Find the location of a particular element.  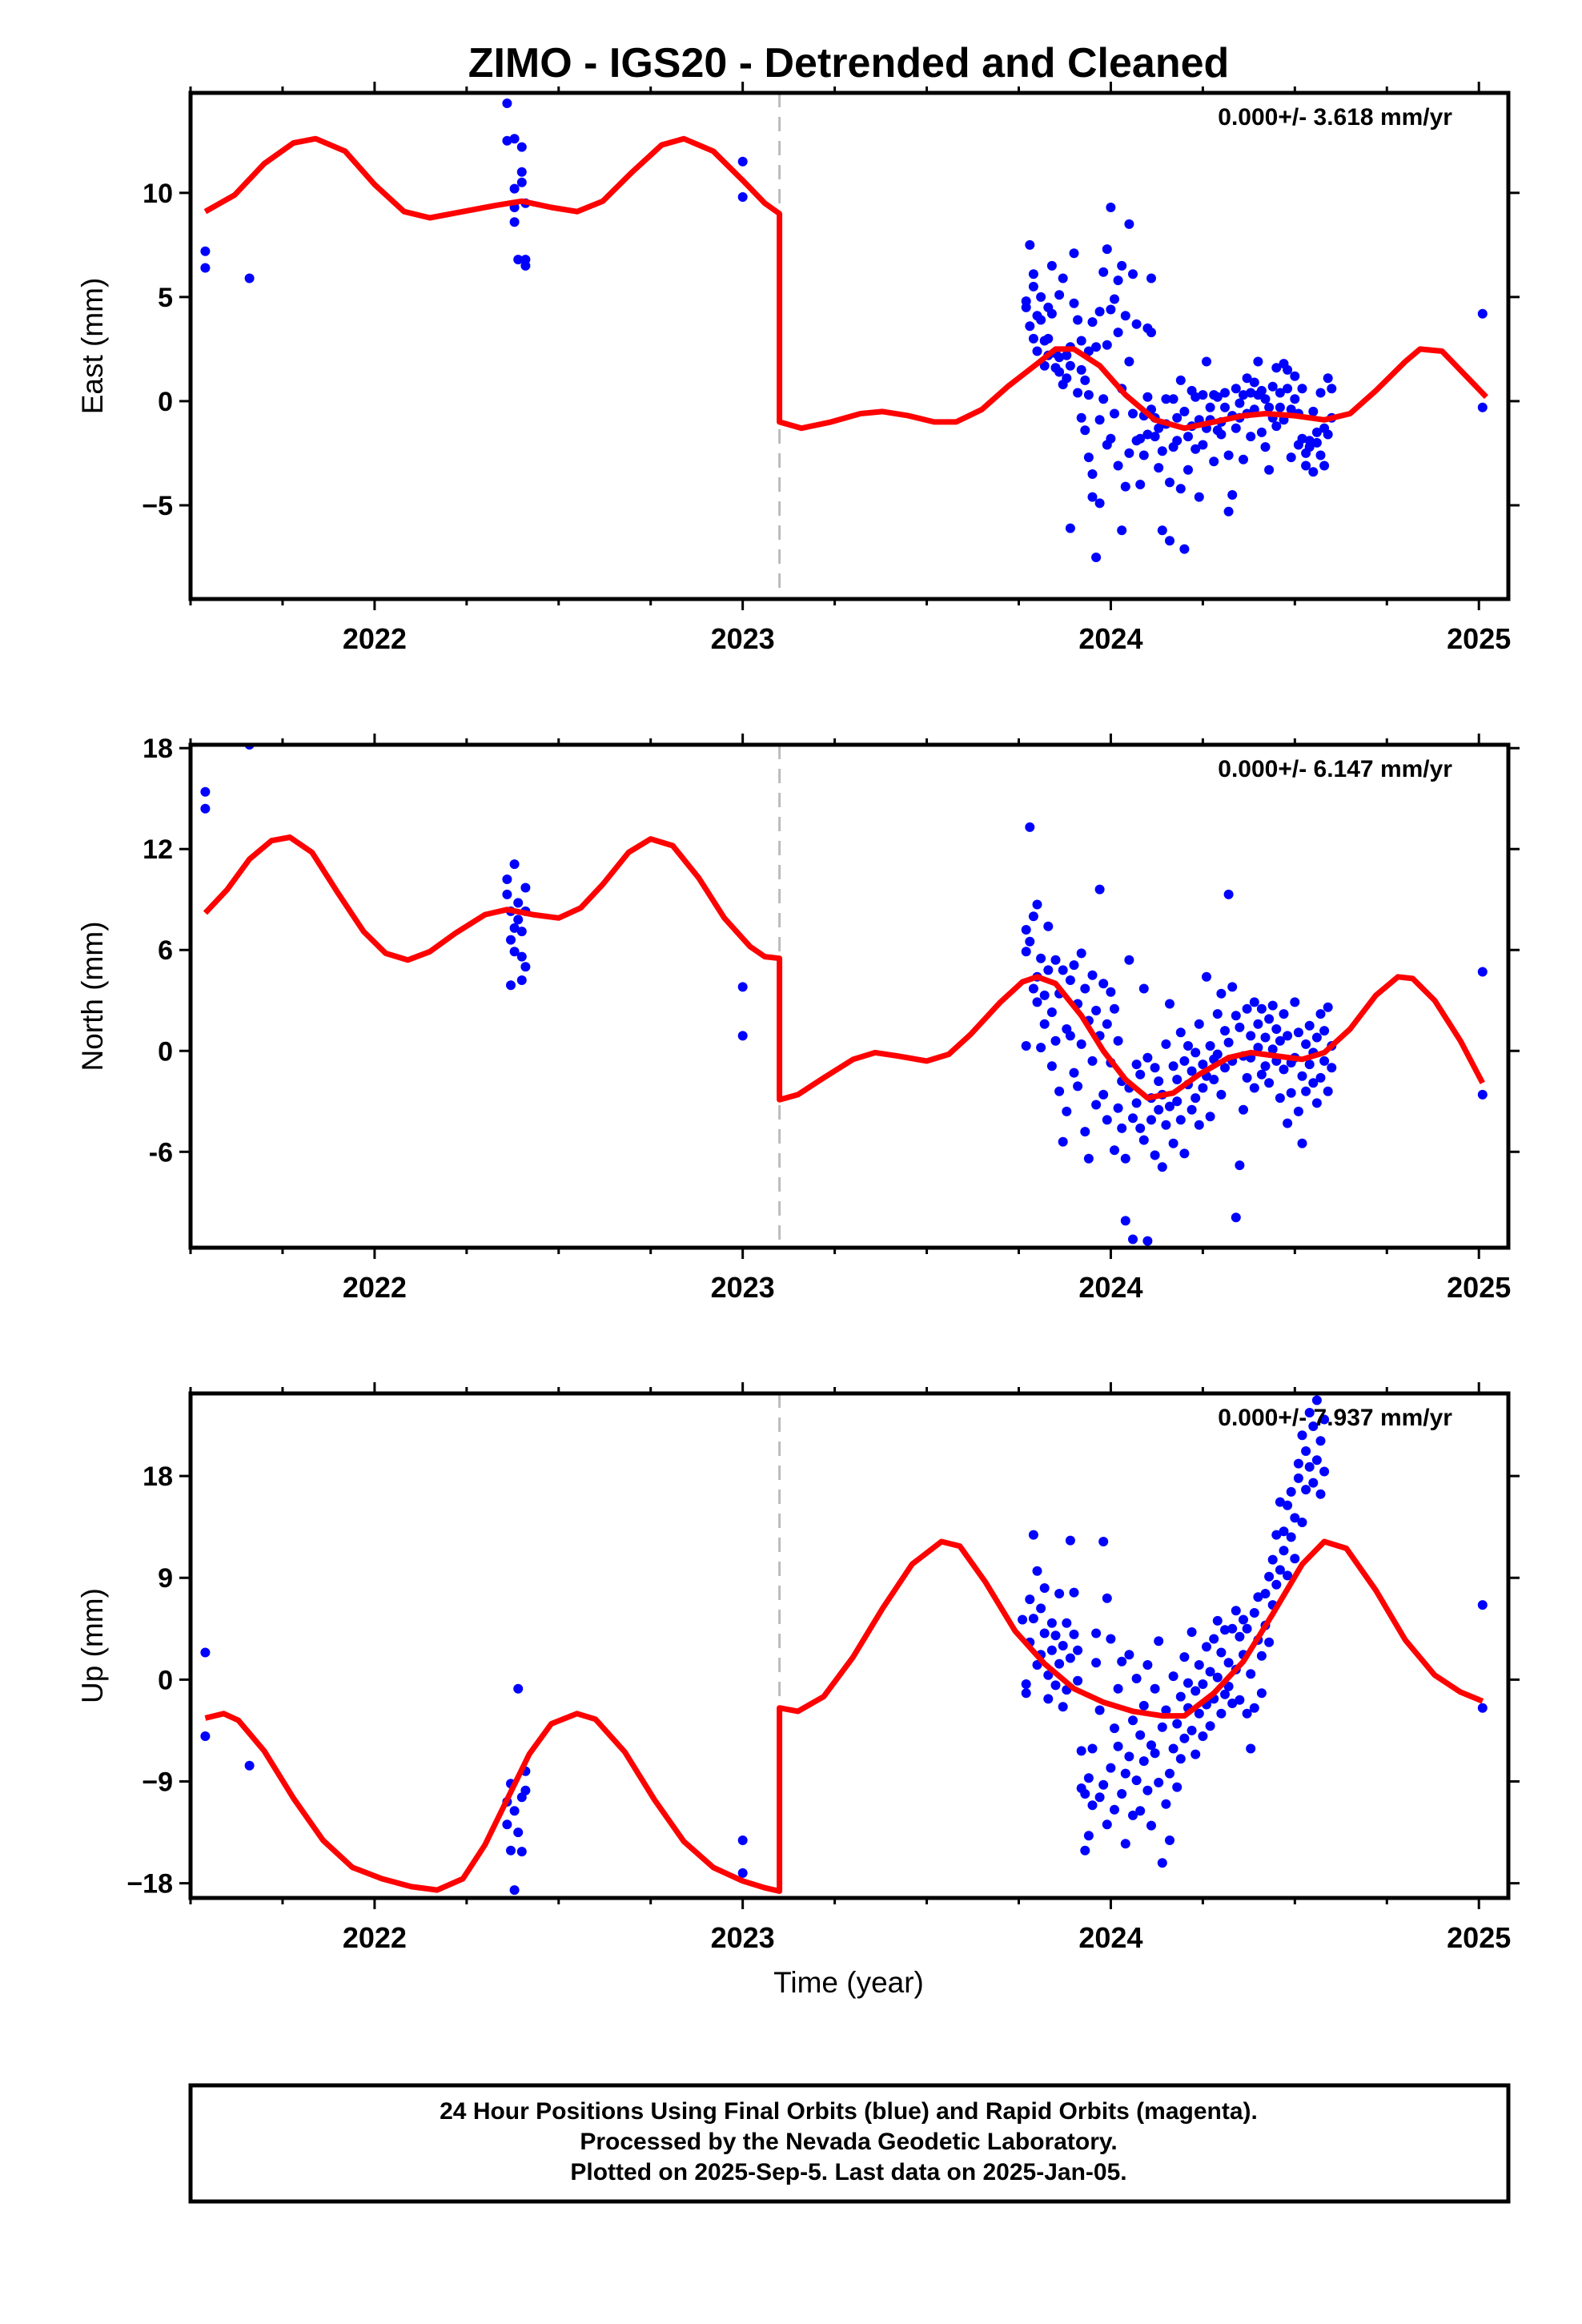

up-x-tick-label: 2024 is located at coordinates (1110, 1938).